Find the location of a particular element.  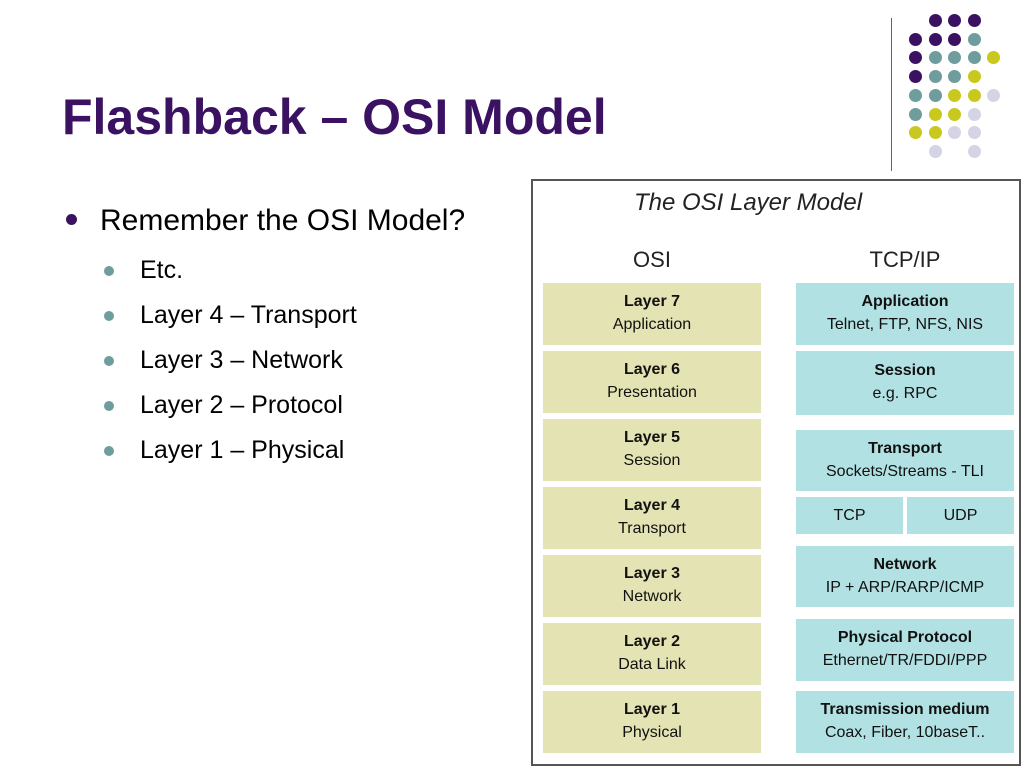

udp-protocol-cell: UDP is located at coordinates (960, 515).